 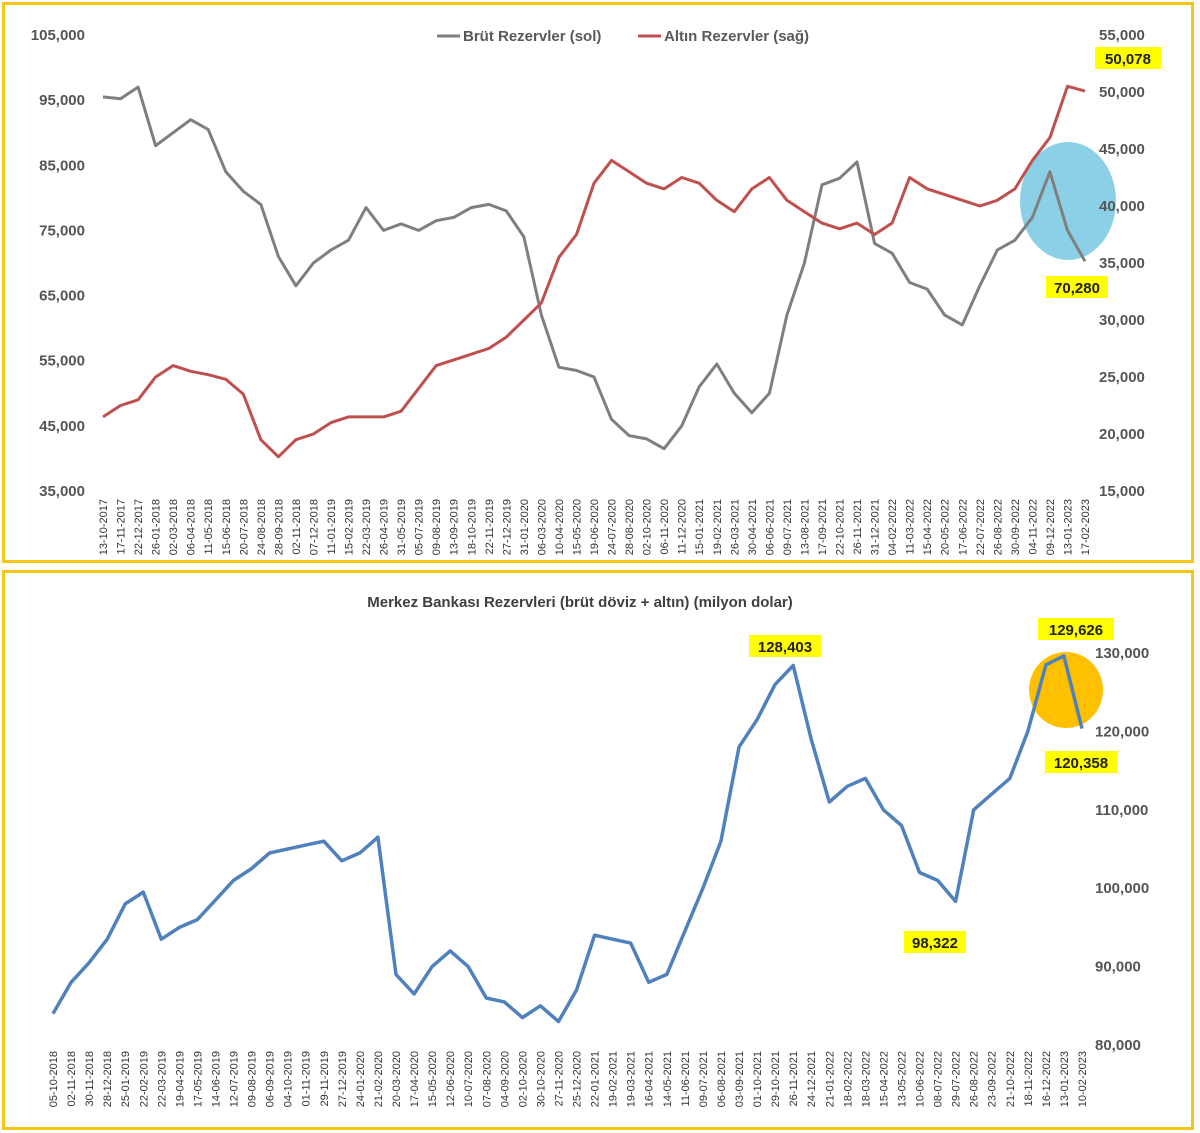 I want to click on callout-peak-2021: 128,403, so click(x=785, y=646).